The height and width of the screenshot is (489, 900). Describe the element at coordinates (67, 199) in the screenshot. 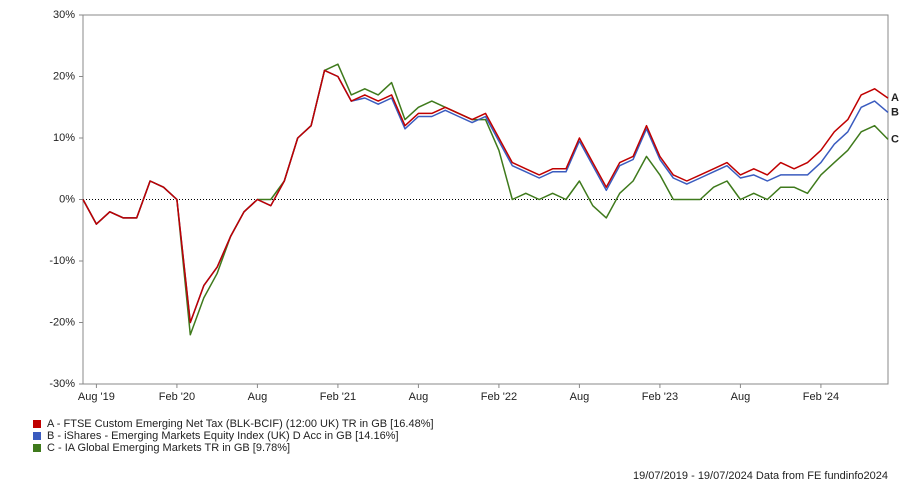

I see `y-tick-label: 0%` at that location.